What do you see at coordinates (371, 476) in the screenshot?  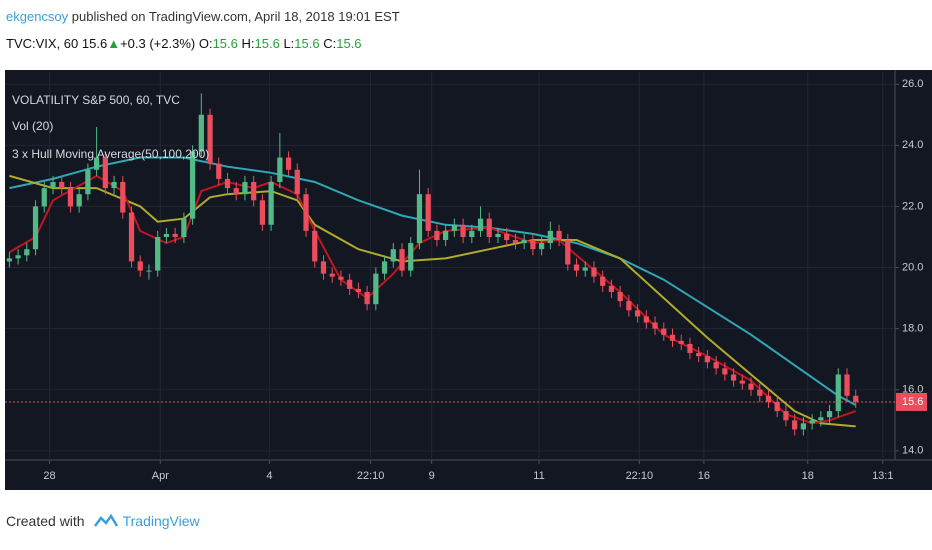 I see `x-tick-label: 22:10` at bounding box center [371, 476].